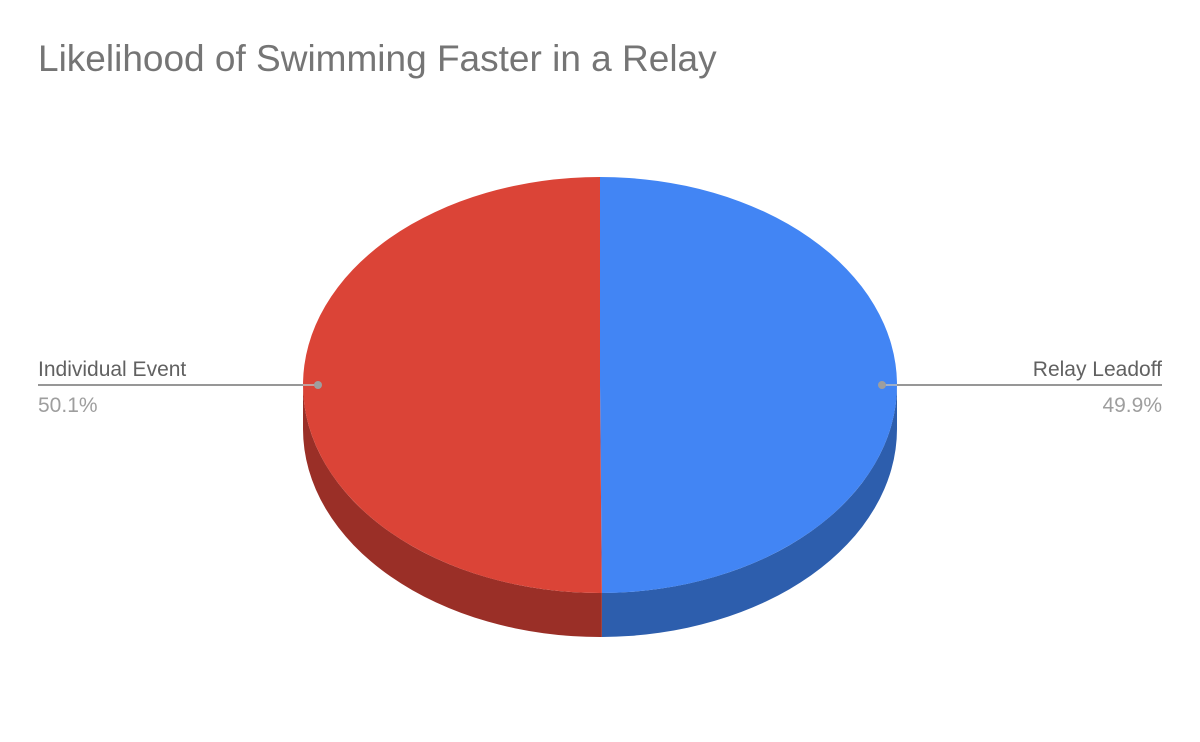  I want to click on leader-lines, so click(600, 385).